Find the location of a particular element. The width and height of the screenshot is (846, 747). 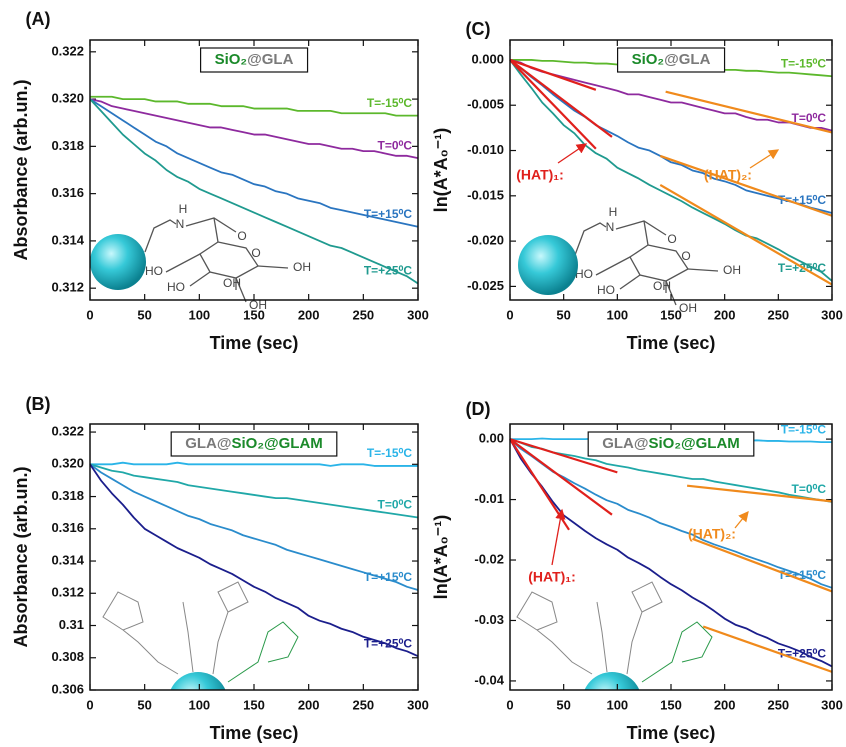

sample-label: GLA@SiO₂@GLAM is located at coordinates (671, 443).